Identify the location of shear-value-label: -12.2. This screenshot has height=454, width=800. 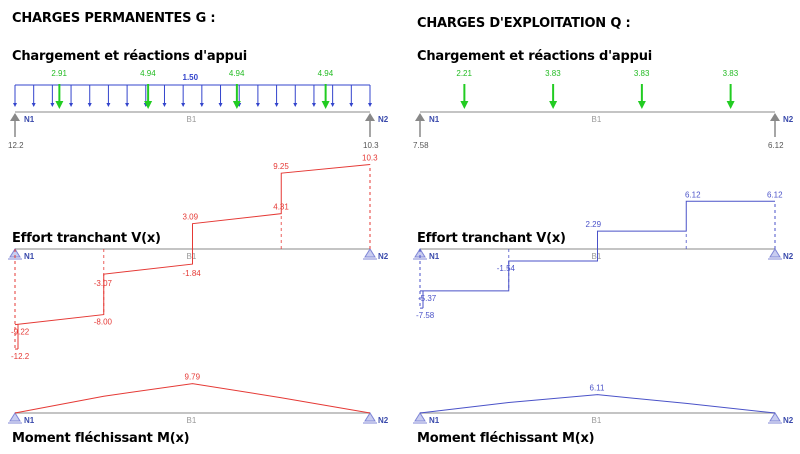
(20, 356).